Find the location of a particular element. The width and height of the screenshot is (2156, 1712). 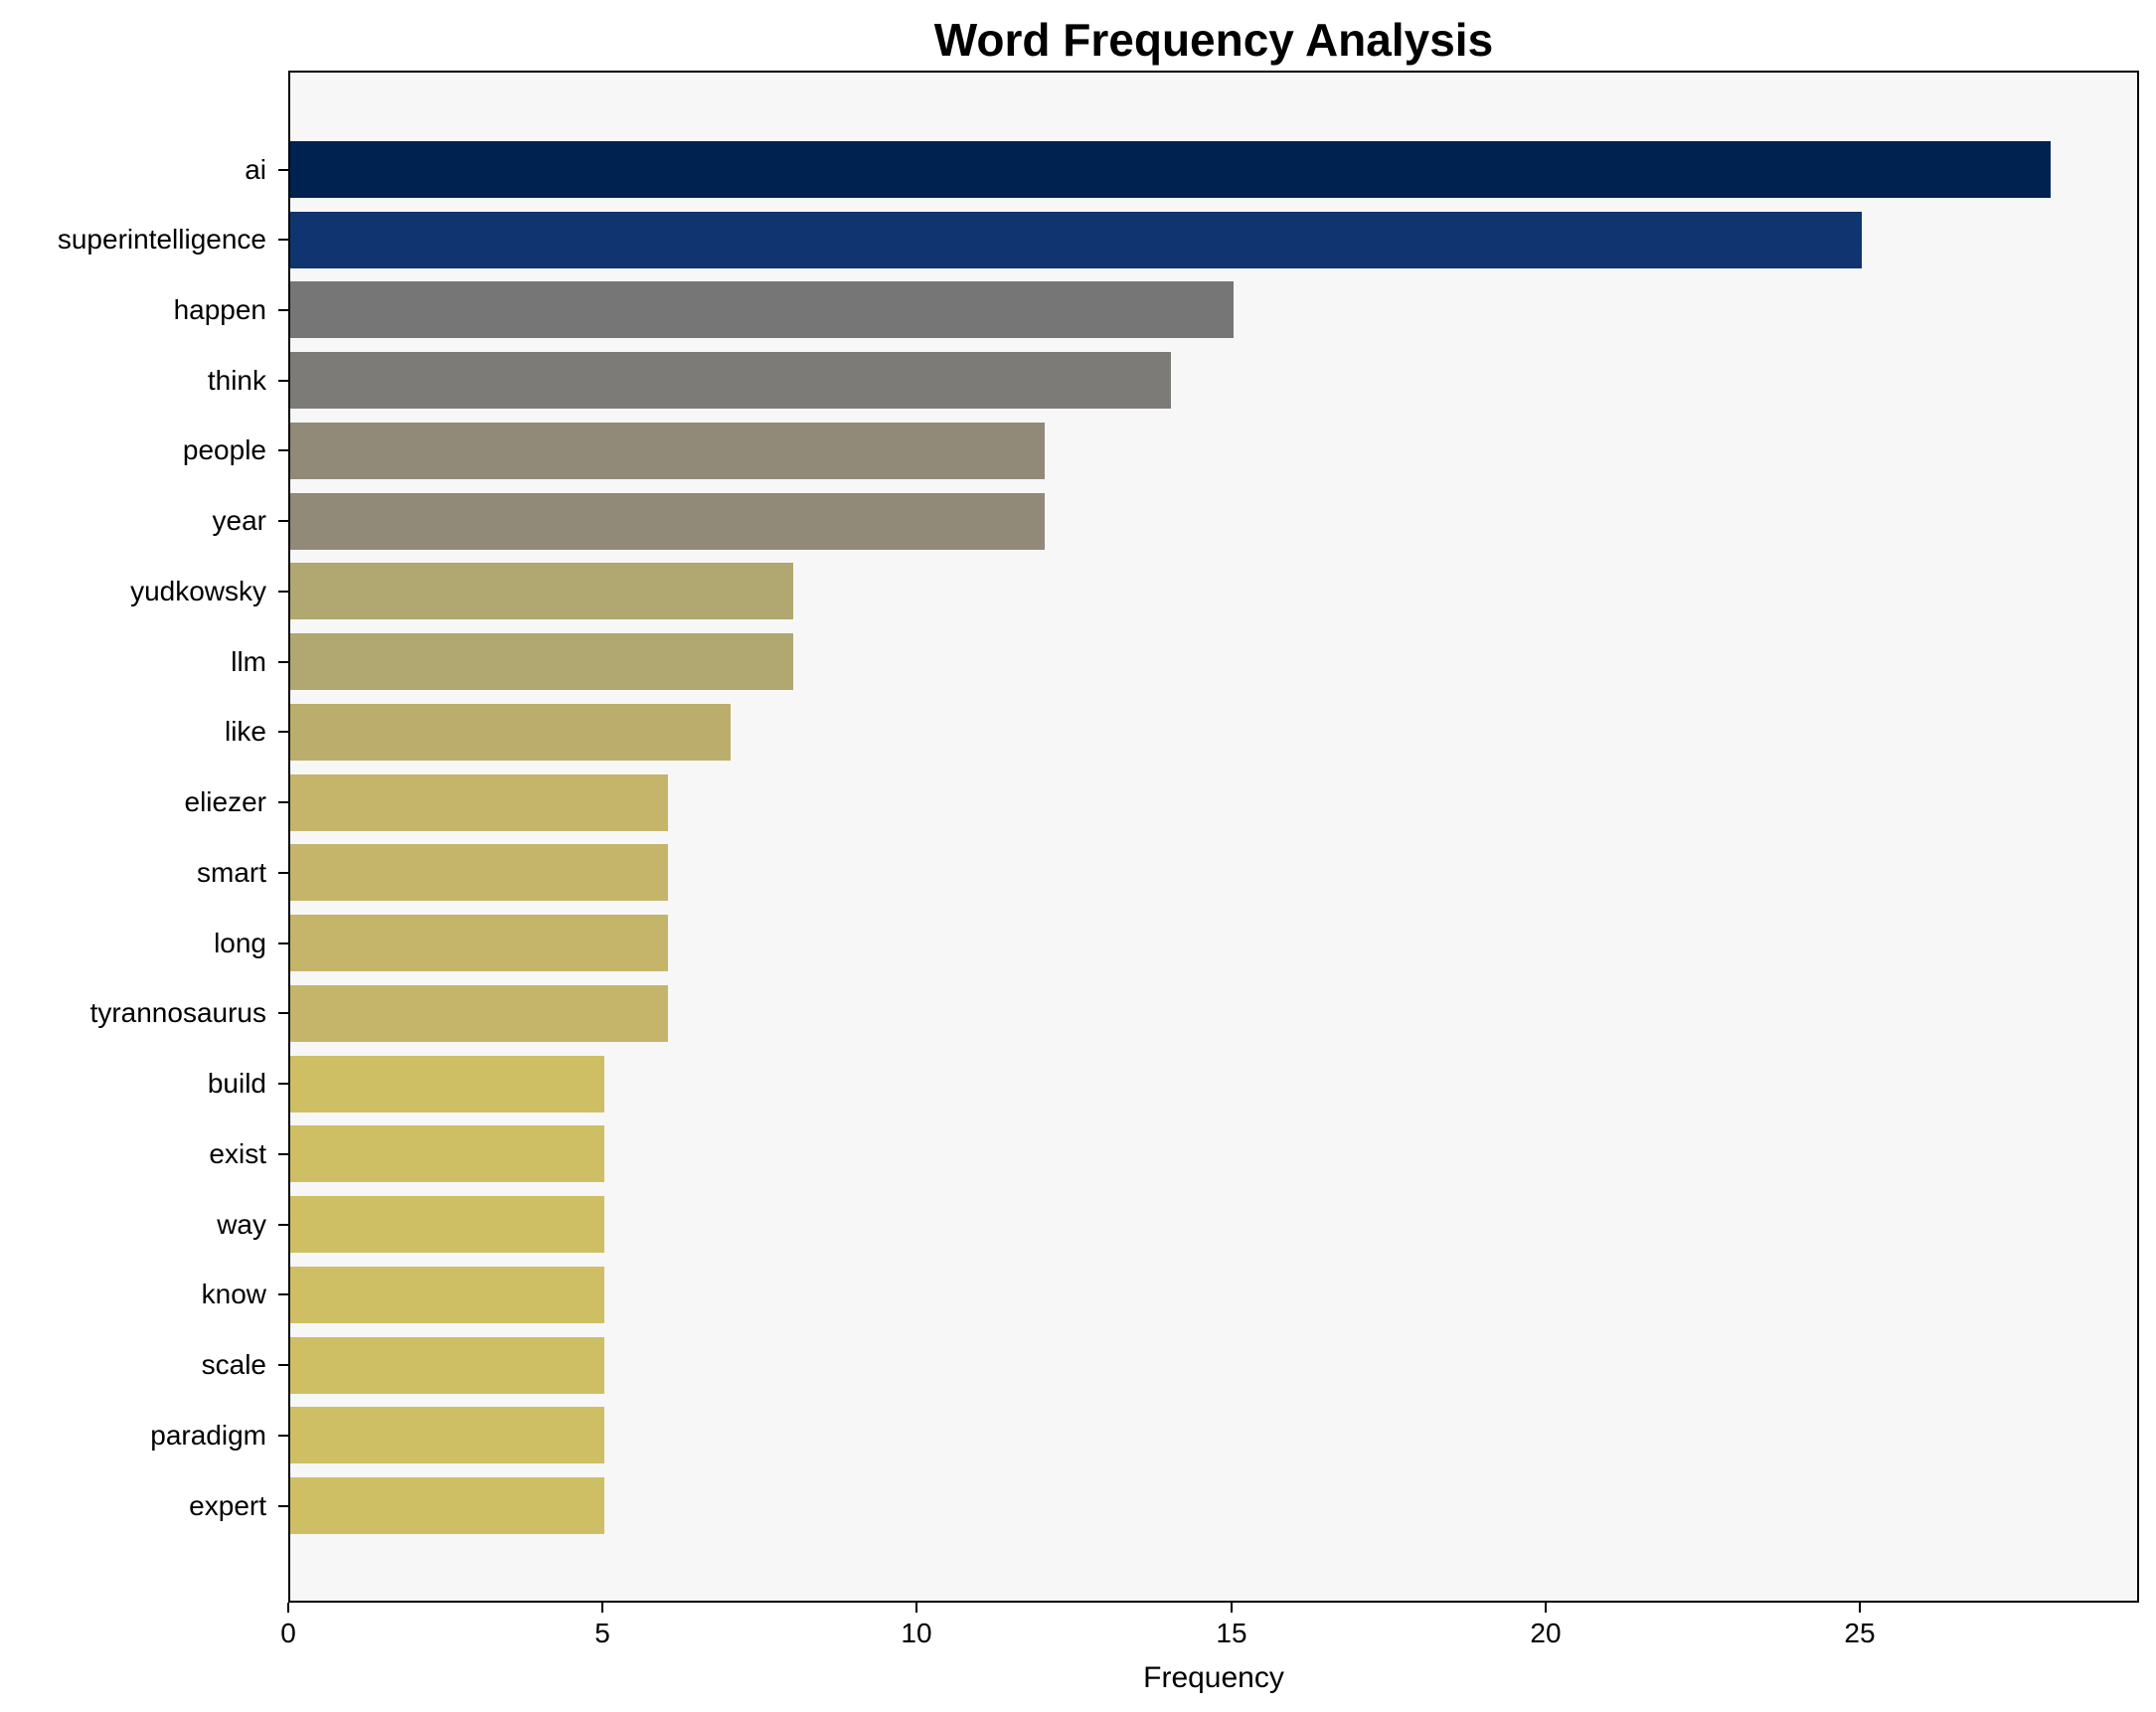

y-tick-label: way is located at coordinates (241, 1224).